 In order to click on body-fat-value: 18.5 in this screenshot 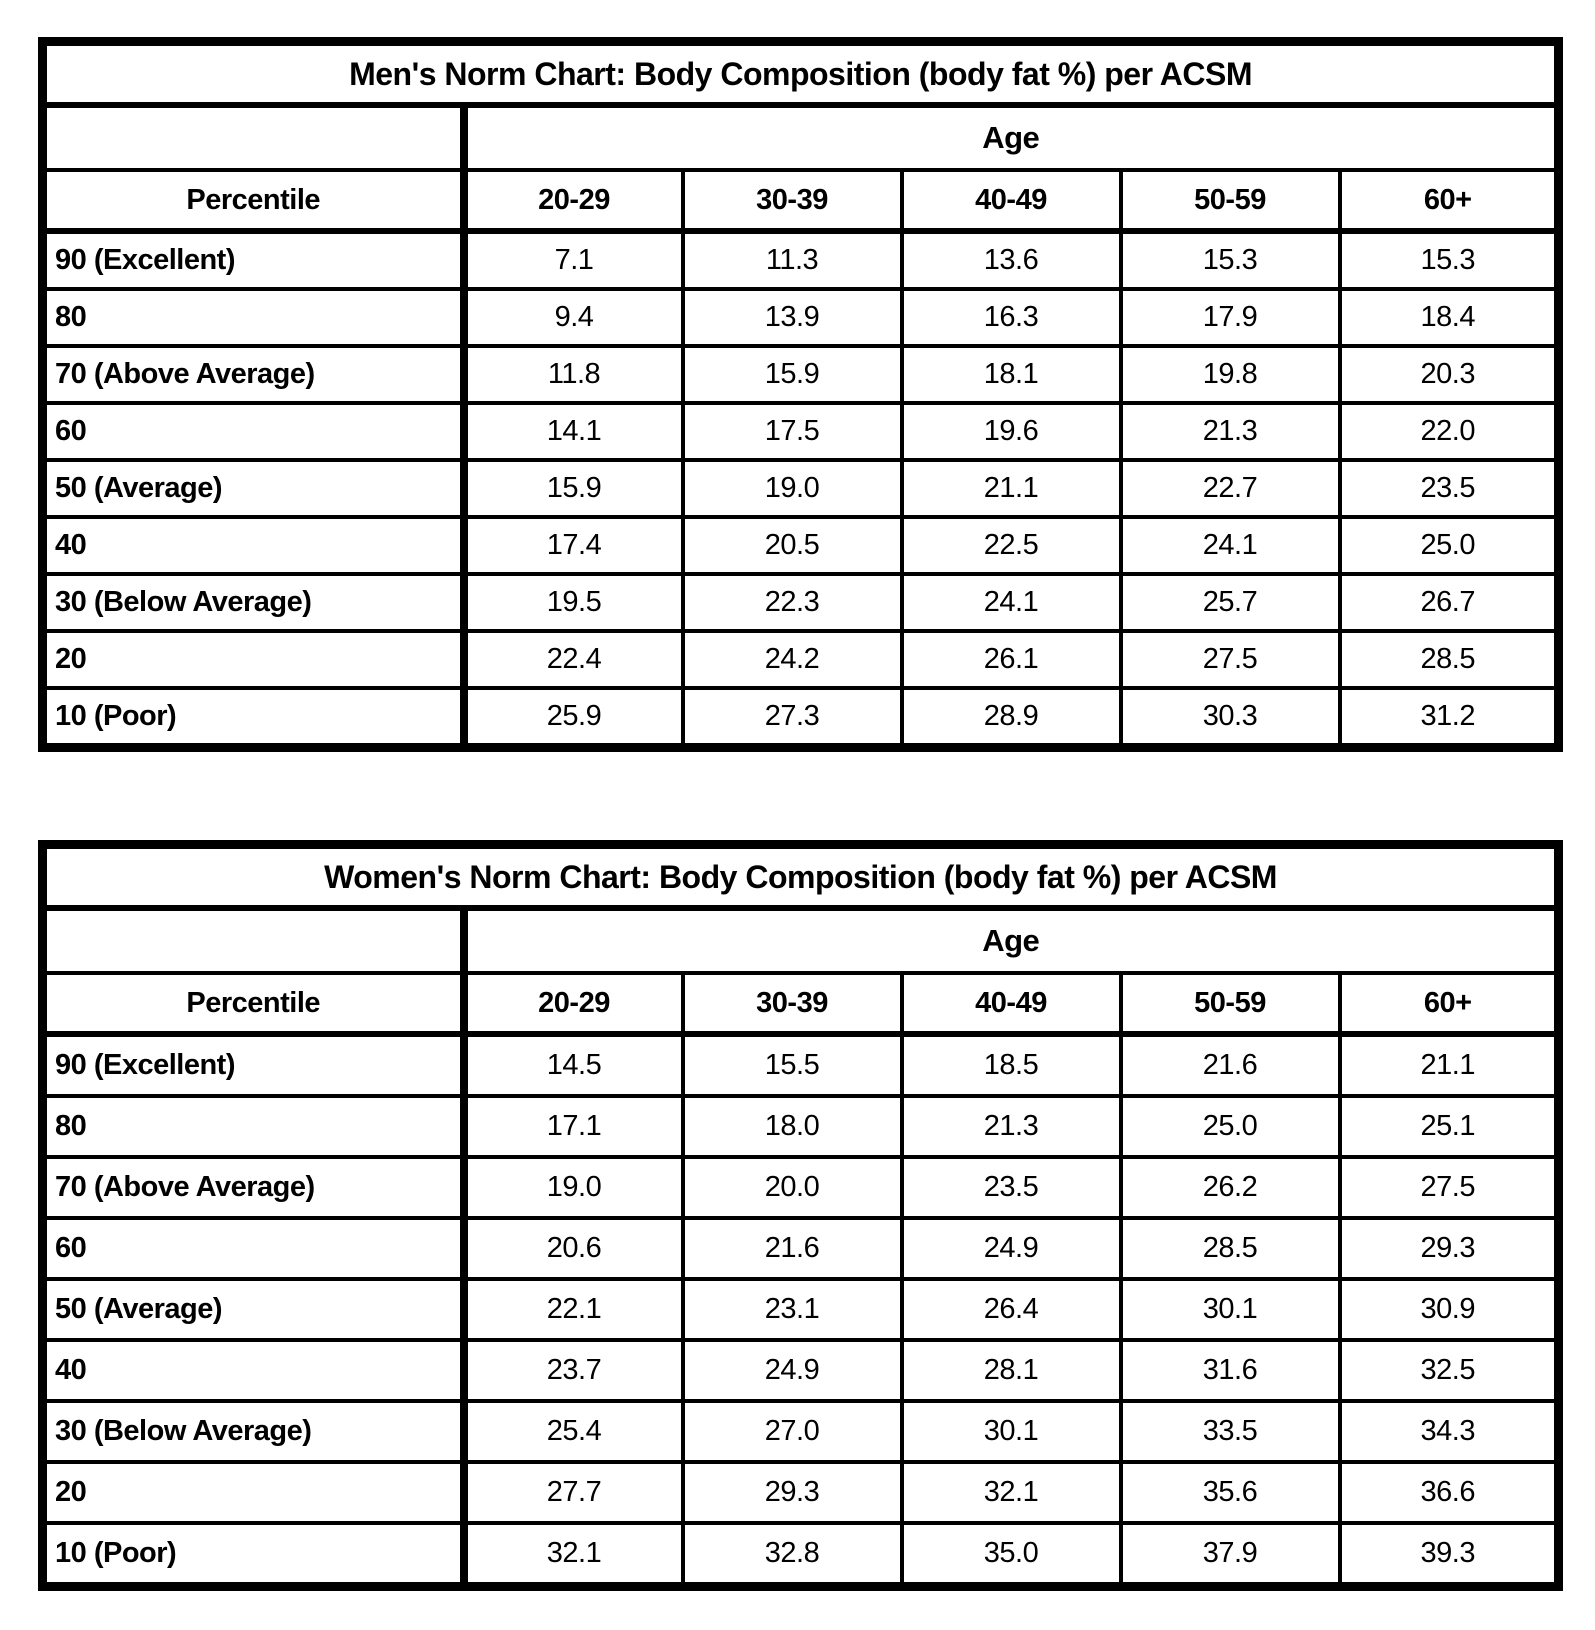, I will do `click(1011, 1065)`.